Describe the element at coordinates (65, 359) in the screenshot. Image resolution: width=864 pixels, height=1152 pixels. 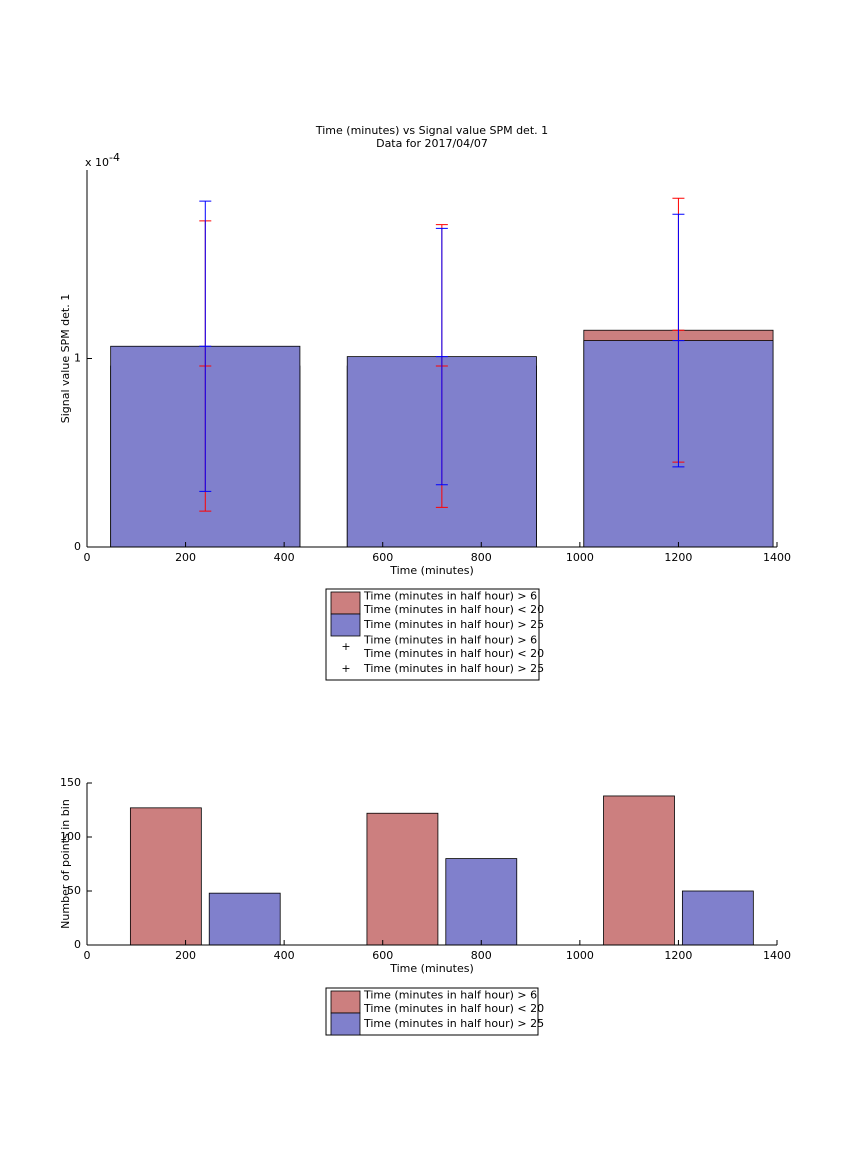
I see `y-axis-label: Signal value SPM det. 1` at that location.